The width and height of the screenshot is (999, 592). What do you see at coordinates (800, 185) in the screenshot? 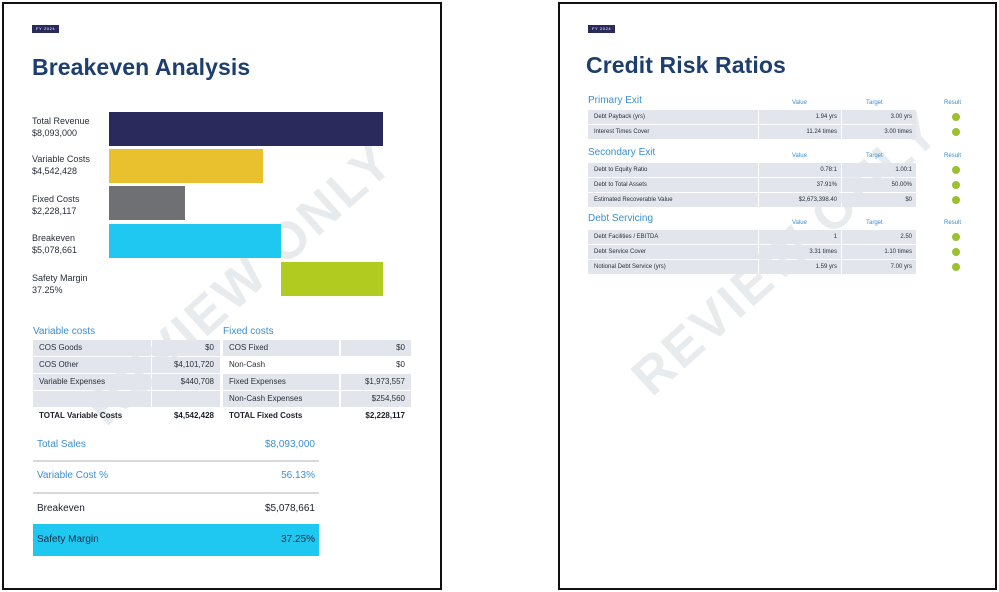
I see `ratio-value: 37.91%` at bounding box center [800, 185].